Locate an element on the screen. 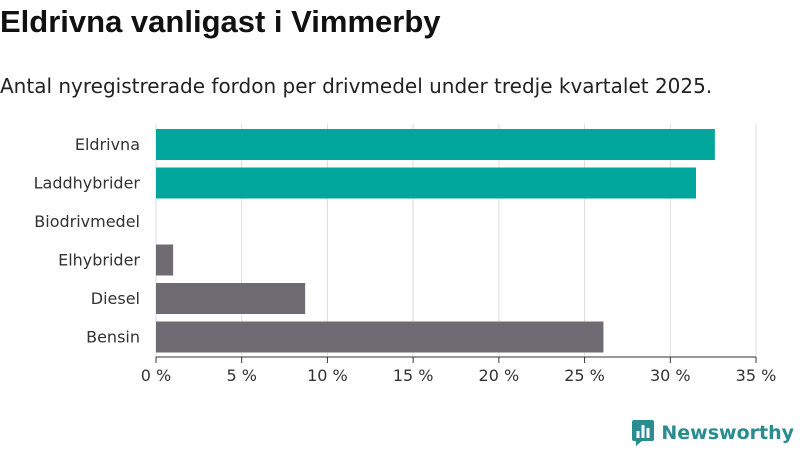  category-label-elhybrider: Elhybrider is located at coordinates (99, 260).